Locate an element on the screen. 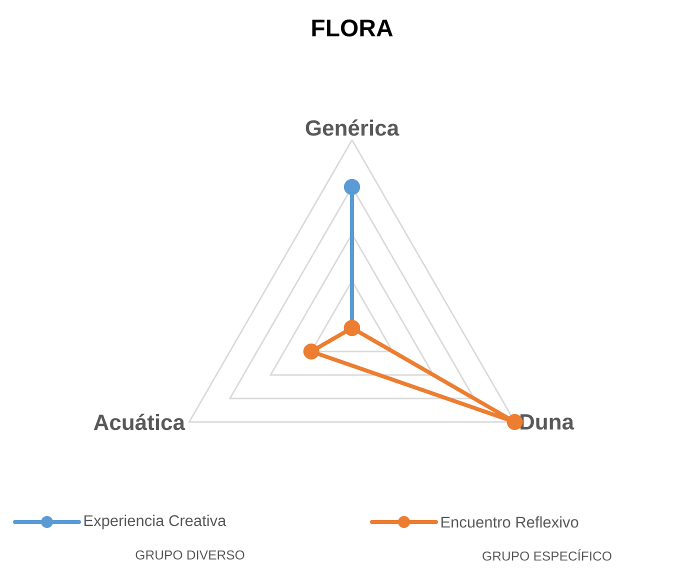 Image resolution: width=677 pixels, height=571 pixels. legend-label: Encuentro Reflexivo is located at coordinates (509, 522).